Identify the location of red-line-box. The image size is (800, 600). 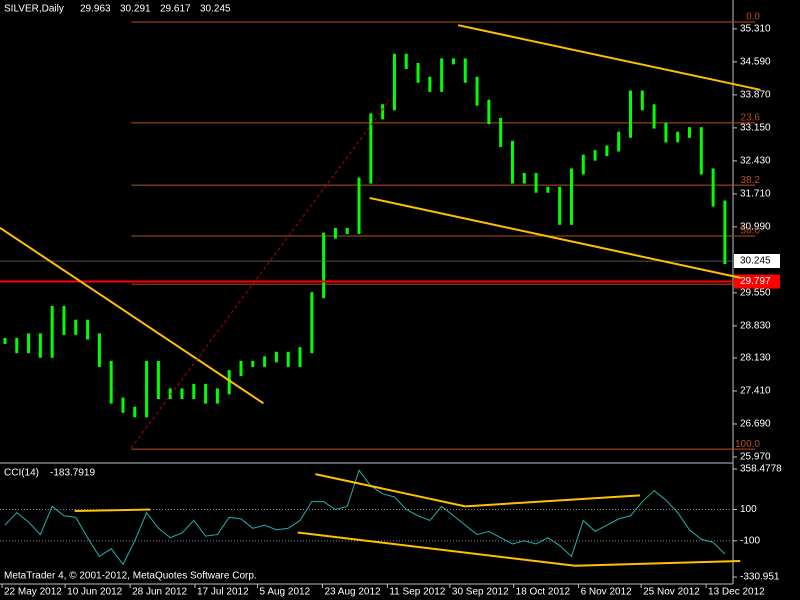
(757, 281).